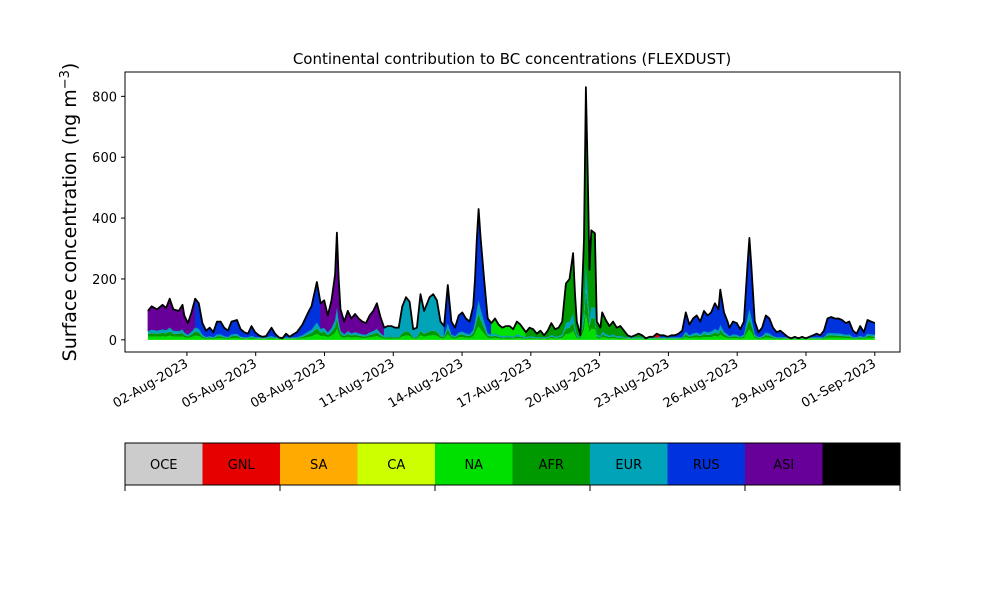 The image size is (1000, 600). I want to click on area-segment-na, so click(507, 331).